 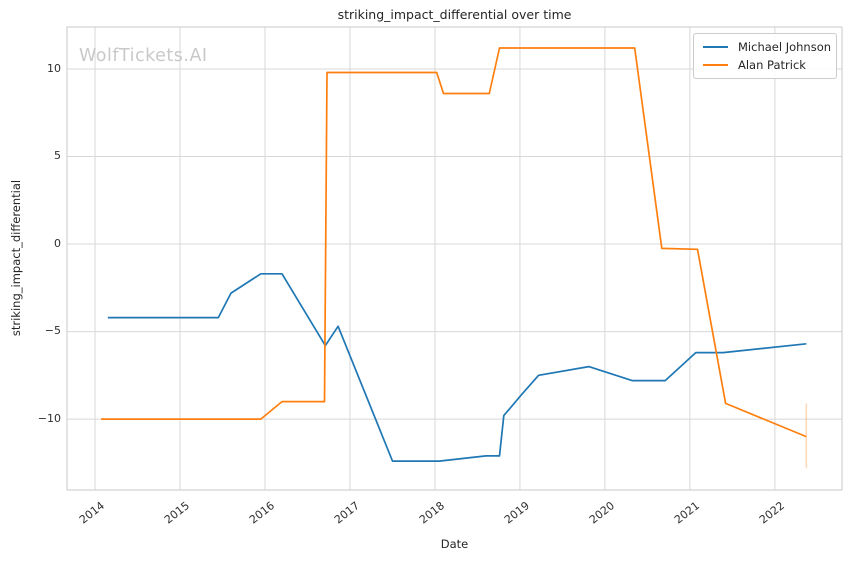 What do you see at coordinates (49, 418) in the screenshot?
I see `y-tick-label: −10` at bounding box center [49, 418].